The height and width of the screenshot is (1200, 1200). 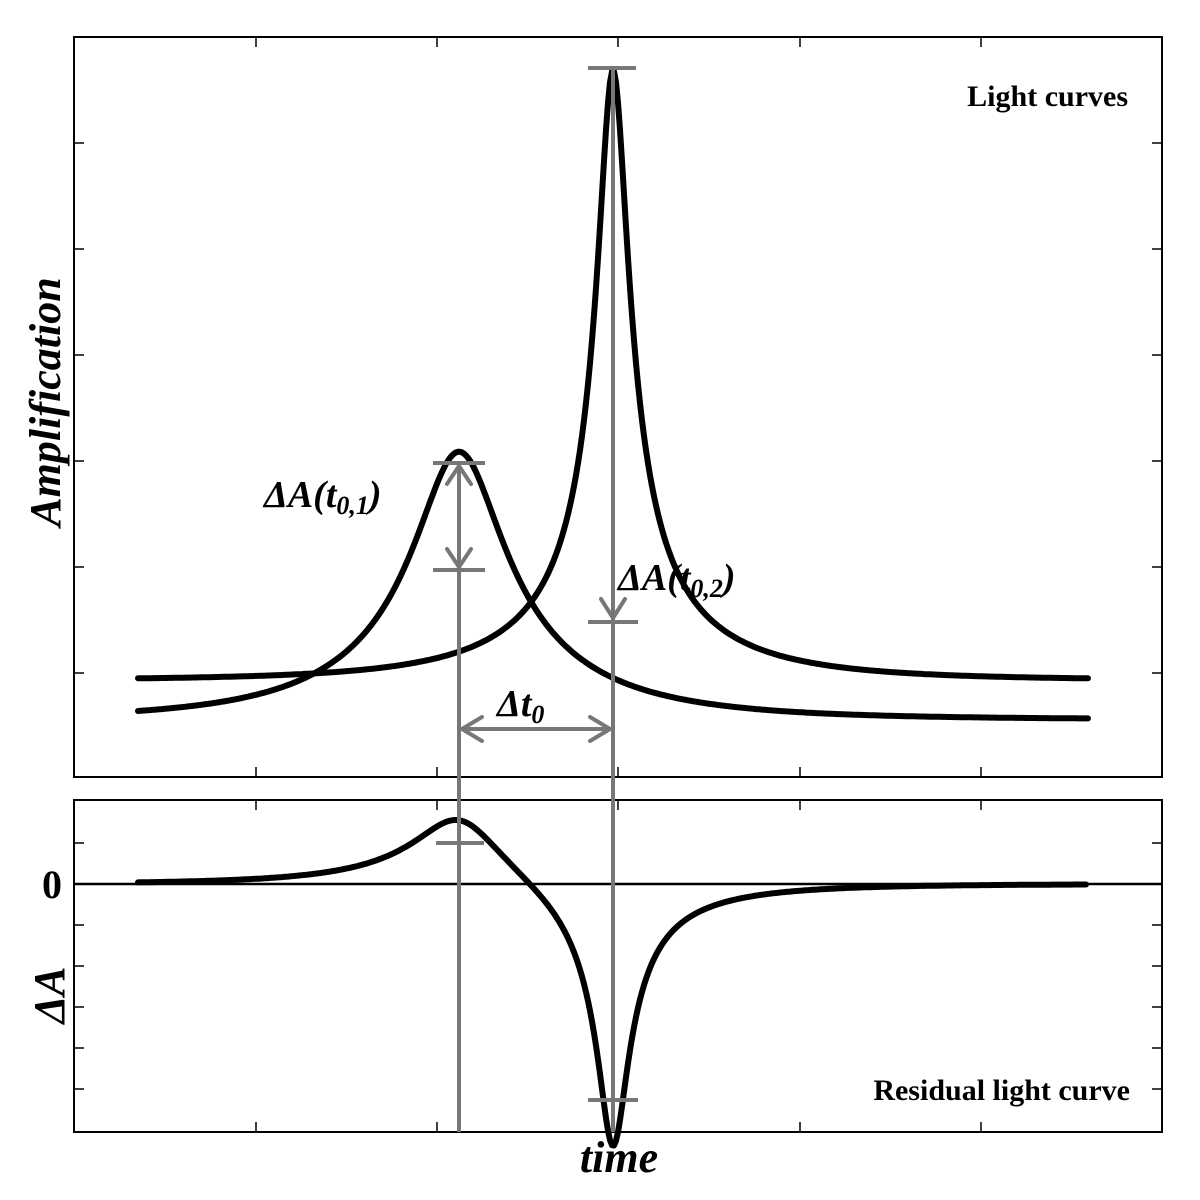 What do you see at coordinates (352, 505) in the screenshot?
I see `annotation-dA1-sub: 0,1` at bounding box center [352, 505].